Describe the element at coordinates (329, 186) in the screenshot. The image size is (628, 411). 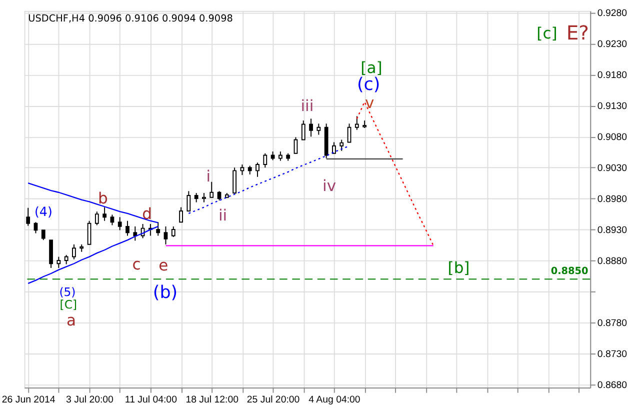
I see `annotation: iv` at that location.